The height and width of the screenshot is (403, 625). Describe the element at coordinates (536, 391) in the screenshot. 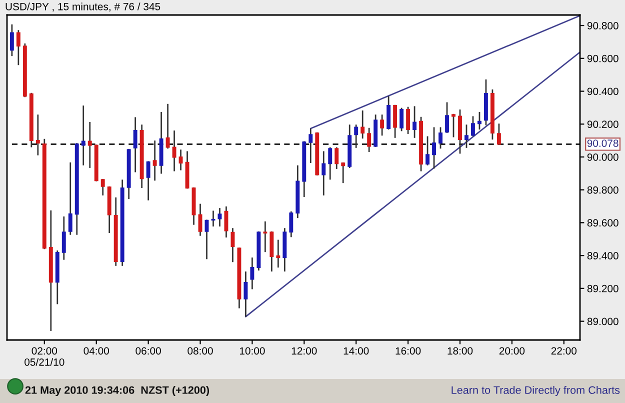

I see `text: Learn to Trade Directly from Charts` at that location.